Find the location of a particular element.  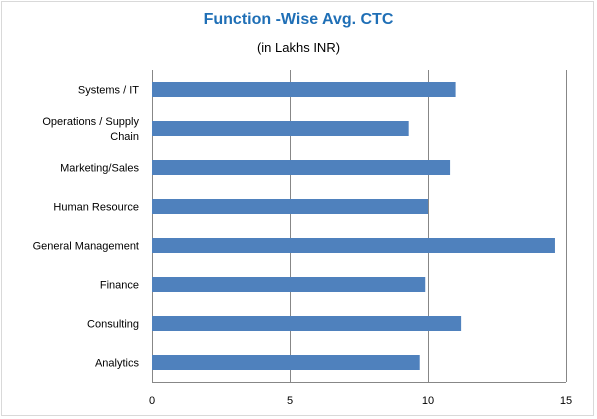

category-label-1-line-0: Operations / Supply is located at coordinates (90, 122).